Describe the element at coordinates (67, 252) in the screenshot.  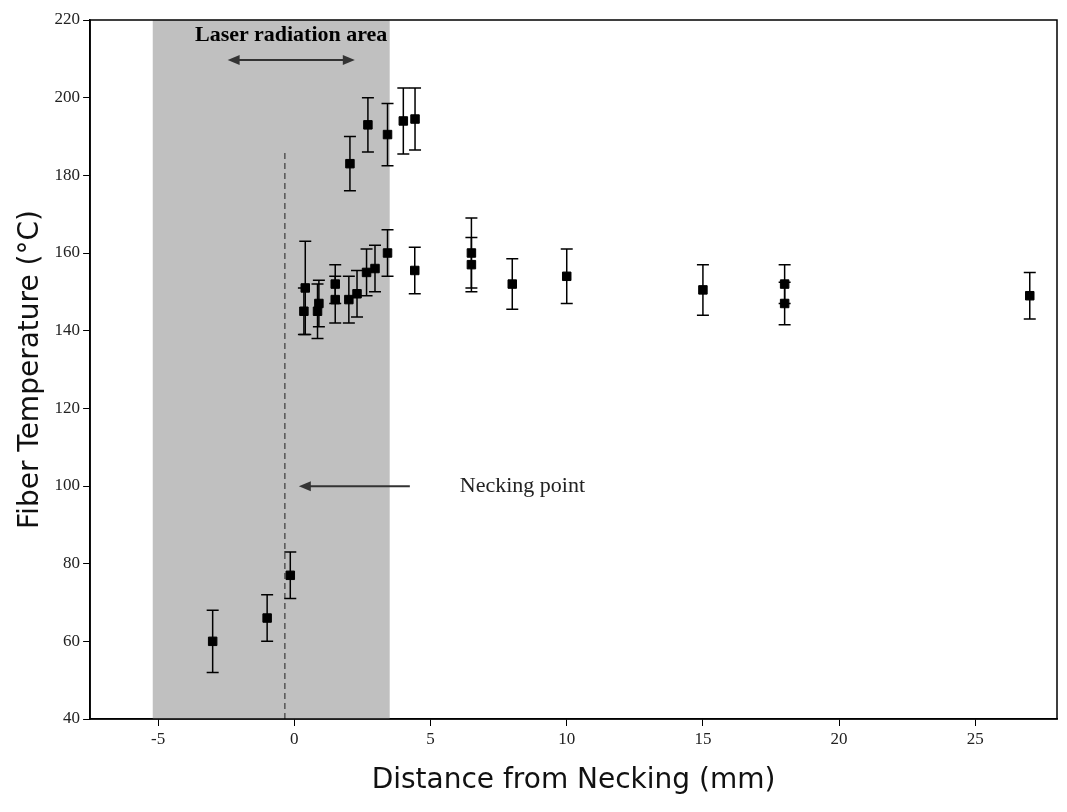
I see `y-tick-label: 160` at that location.